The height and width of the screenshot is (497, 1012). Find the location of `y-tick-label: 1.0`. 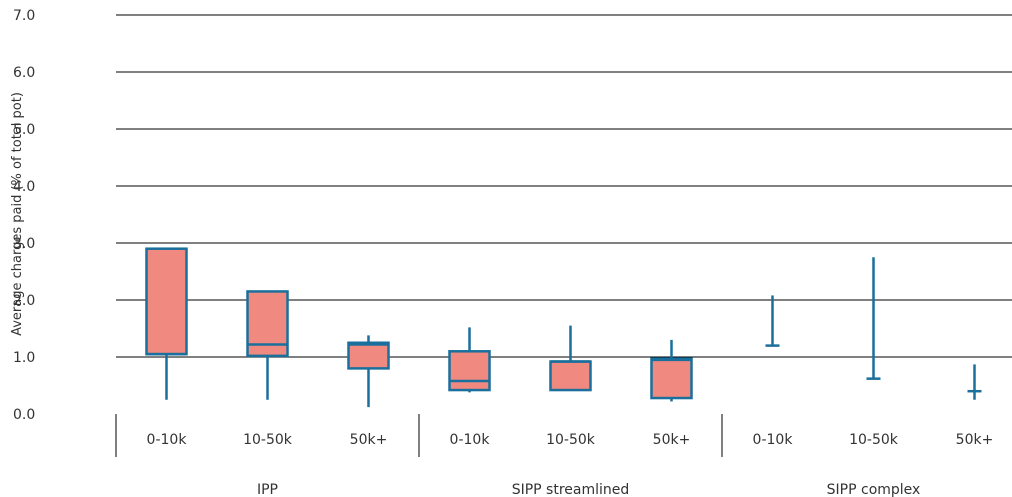

y-tick-label: 1.0 is located at coordinates (24, 358).